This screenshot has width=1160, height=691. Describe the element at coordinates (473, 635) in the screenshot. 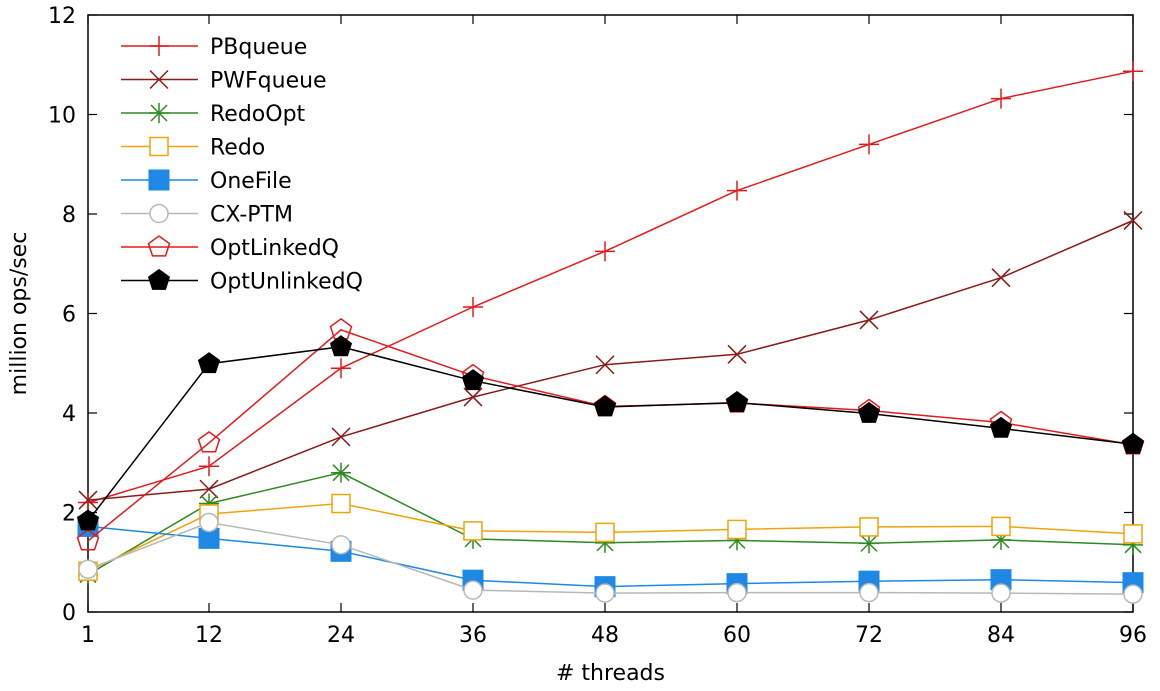

I see `x-tick-label: 36` at that location.